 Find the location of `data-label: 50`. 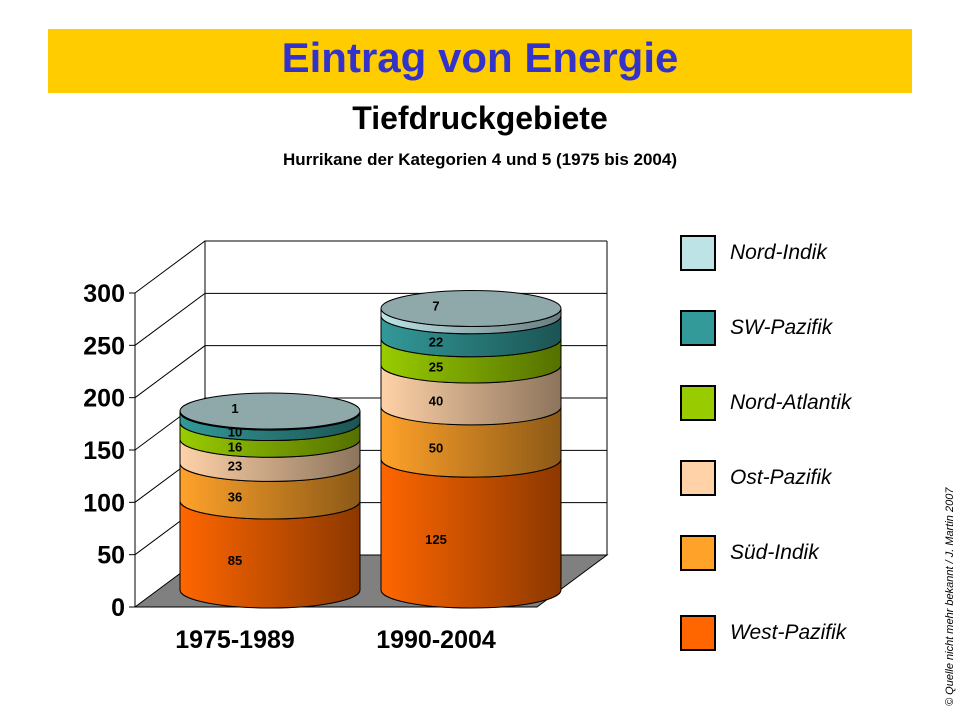

data-label: 50 is located at coordinates (436, 447).